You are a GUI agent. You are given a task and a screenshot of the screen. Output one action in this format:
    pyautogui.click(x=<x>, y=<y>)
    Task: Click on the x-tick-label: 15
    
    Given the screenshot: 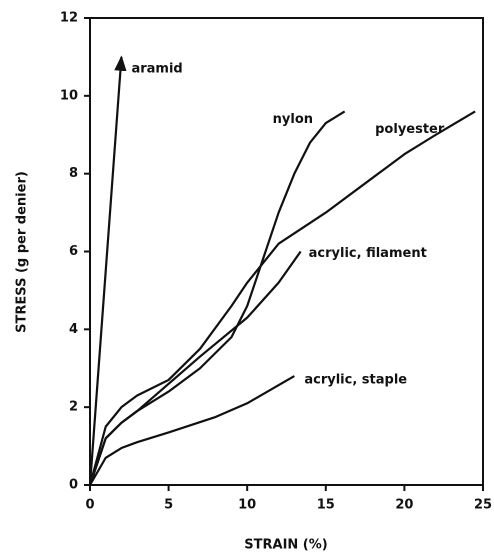 What is the action you would take?
    pyautogui.click(x=326, y=505)
    